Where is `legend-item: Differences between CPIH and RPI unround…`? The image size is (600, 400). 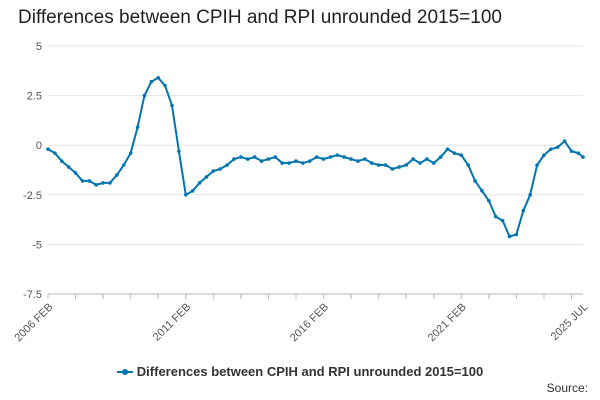 legend-item: Differences between CPIH and RPI unround… is located at coordinates (300, 371).